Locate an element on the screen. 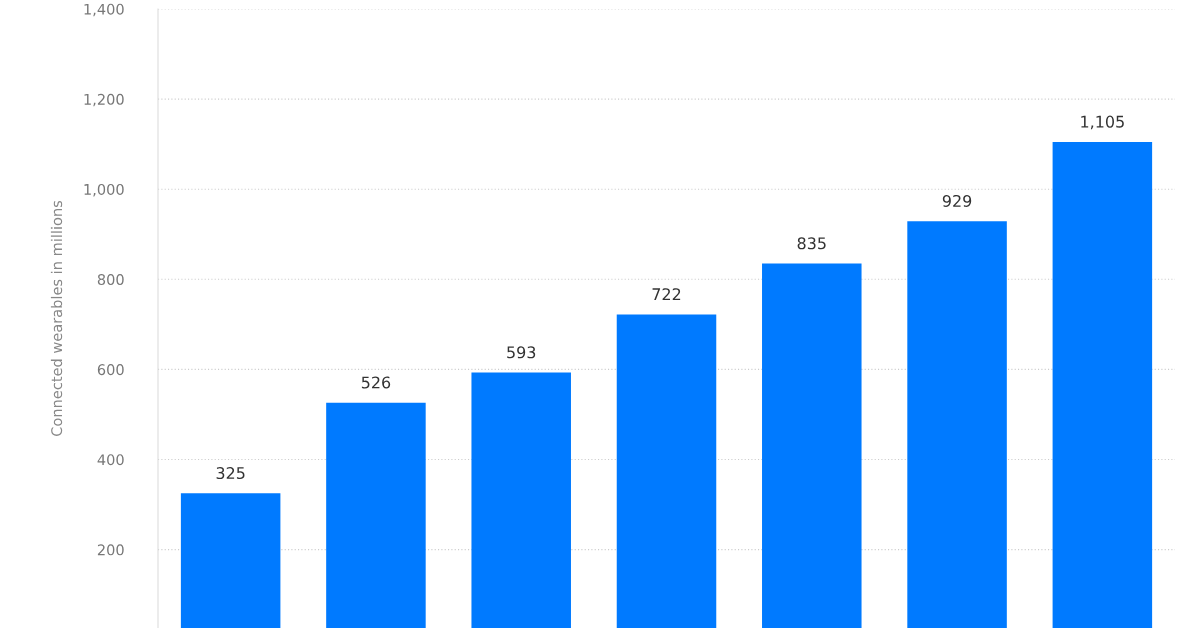  data-label: 526 is located at coordinates (376, 382).